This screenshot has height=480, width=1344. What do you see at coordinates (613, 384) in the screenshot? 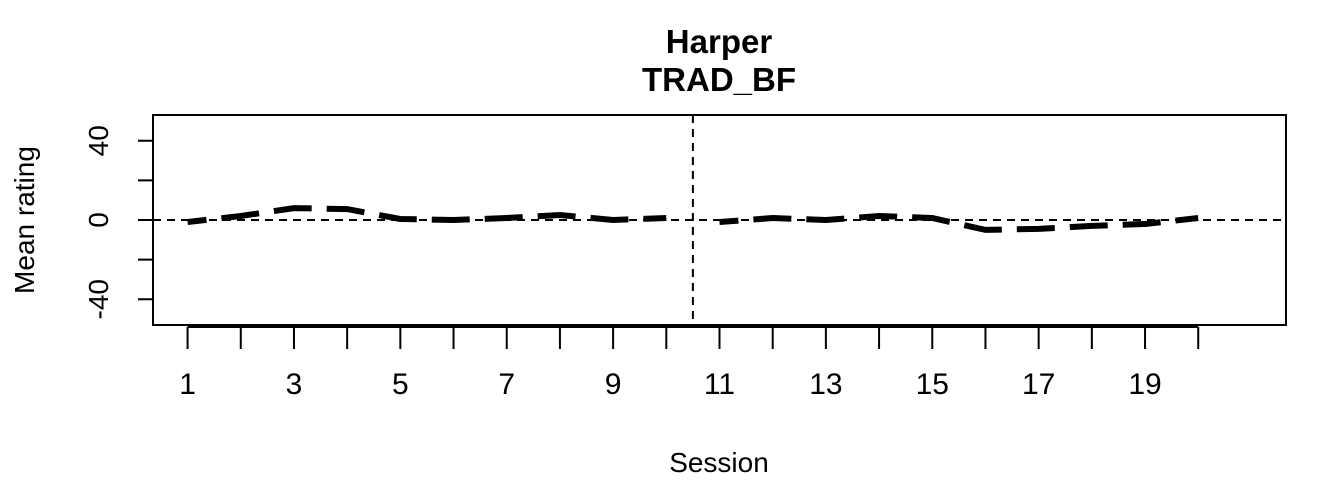
I see `x-tick-label: 9` at bounding box center [613, 384].